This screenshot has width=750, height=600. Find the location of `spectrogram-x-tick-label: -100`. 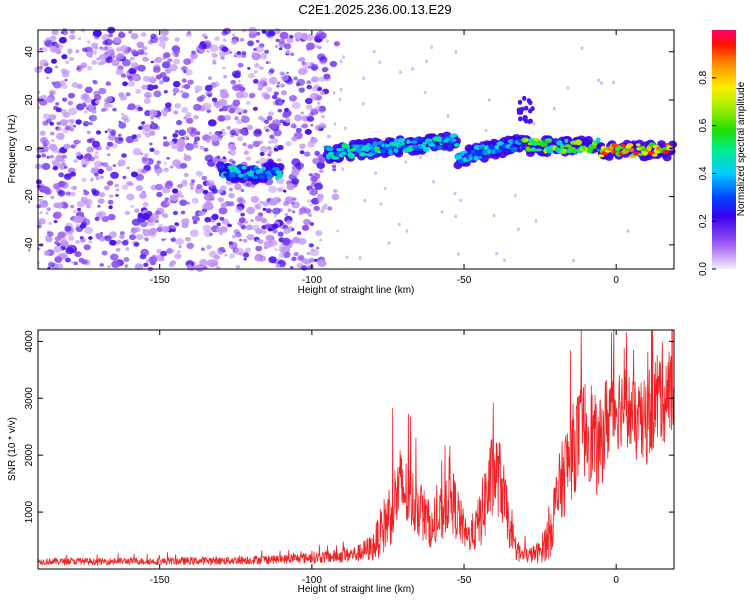

spectrogram-x-tick-label: -100 is located at coordinates (312, 280).